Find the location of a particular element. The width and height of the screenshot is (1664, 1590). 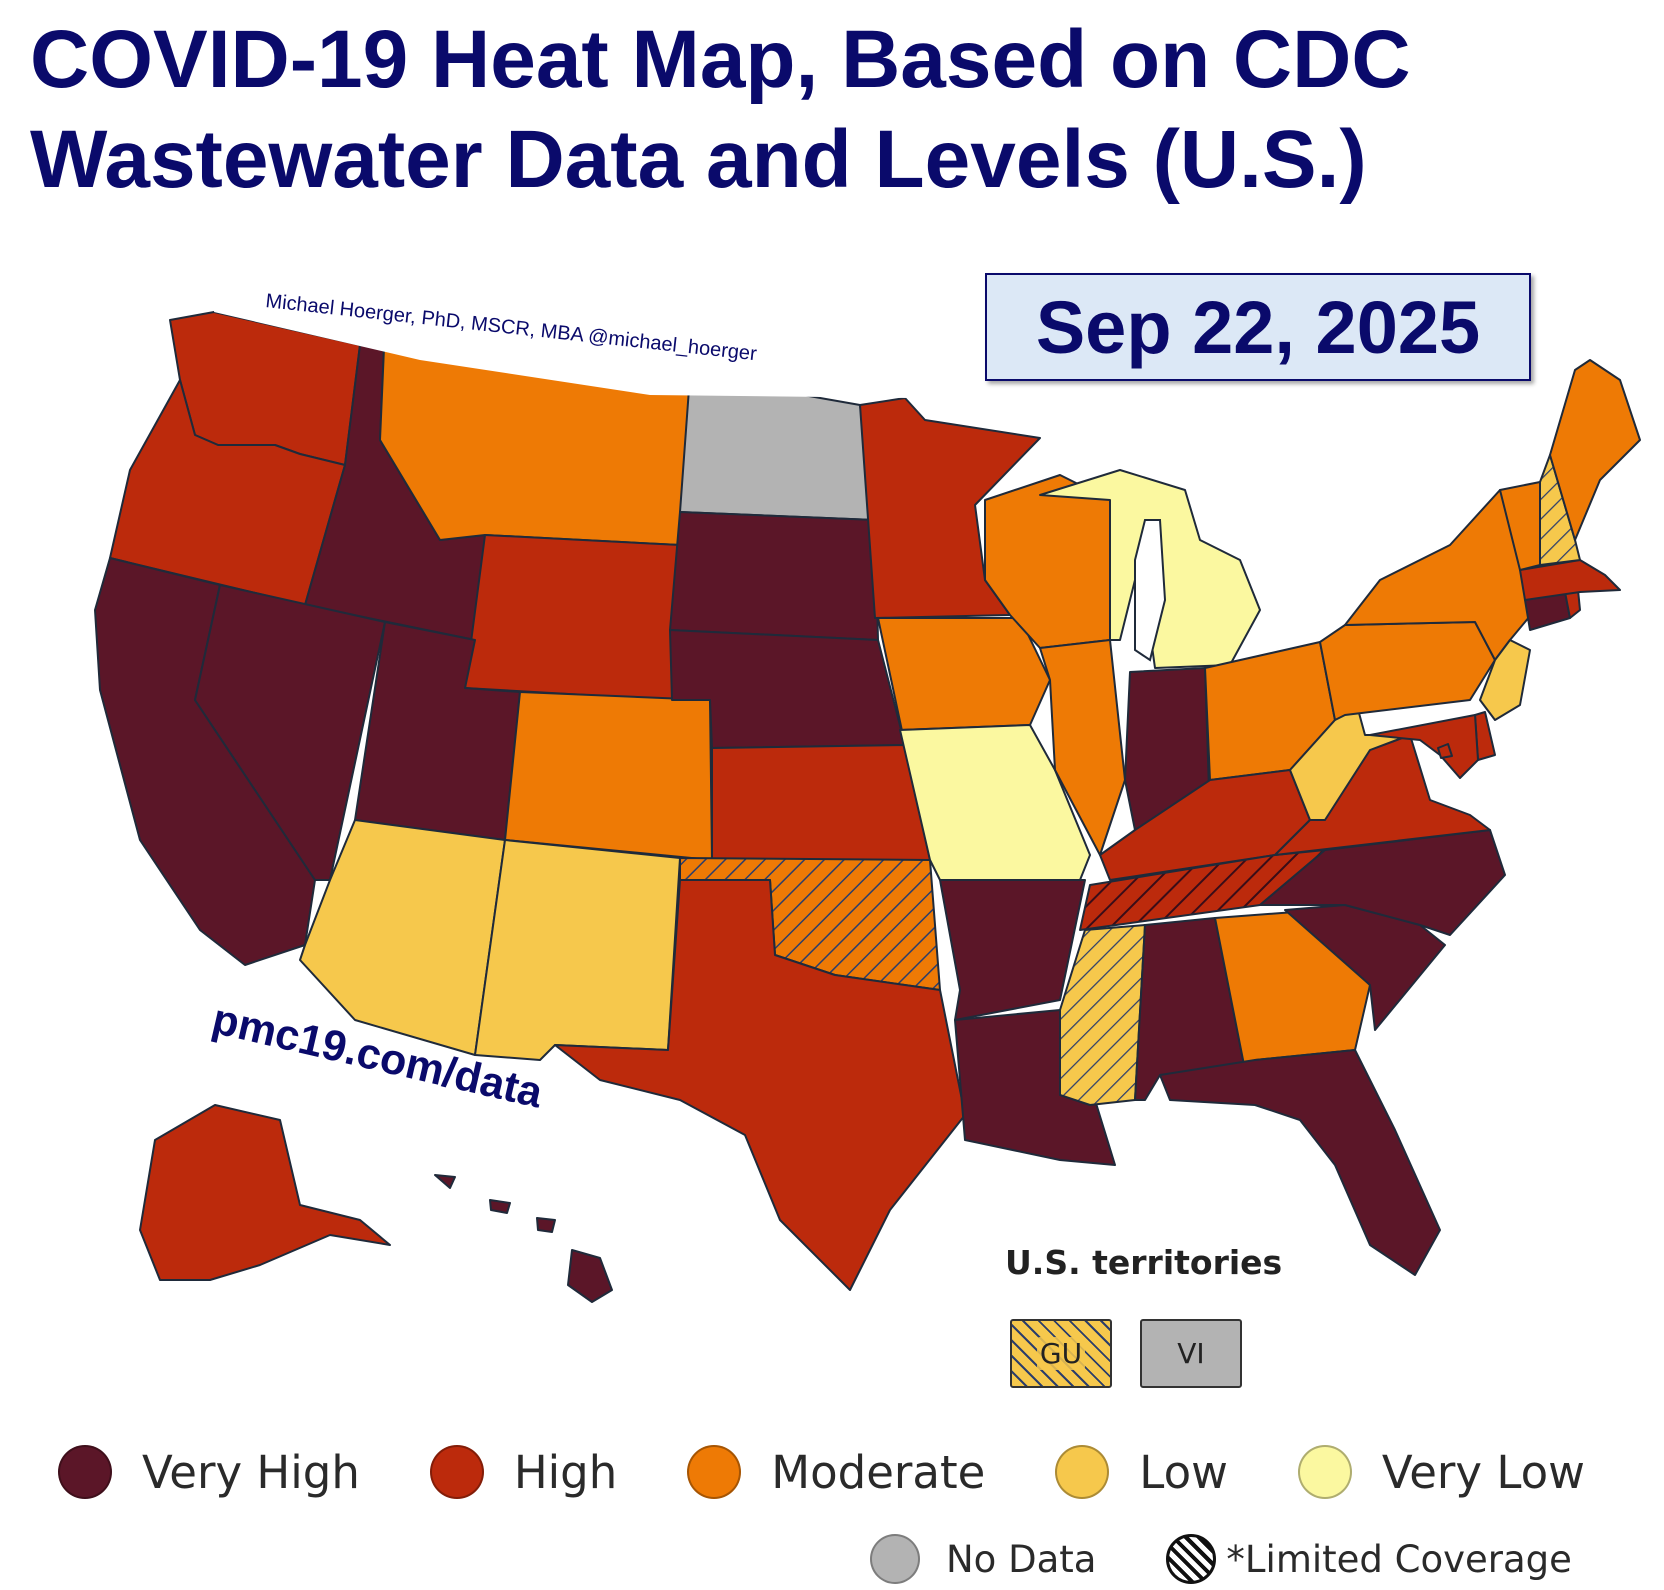

legend-very-high: Very High is located at coordinates (209, 1472).